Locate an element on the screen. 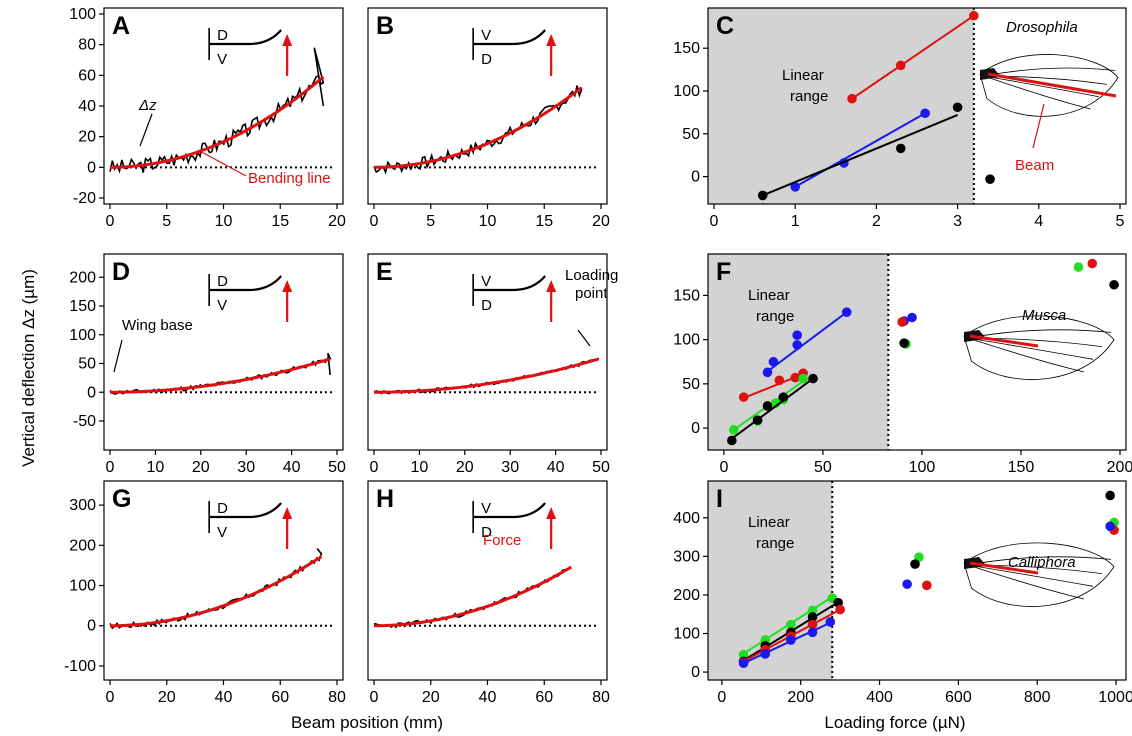  x-tick-label: 2 is located at coordinates (876, 221).